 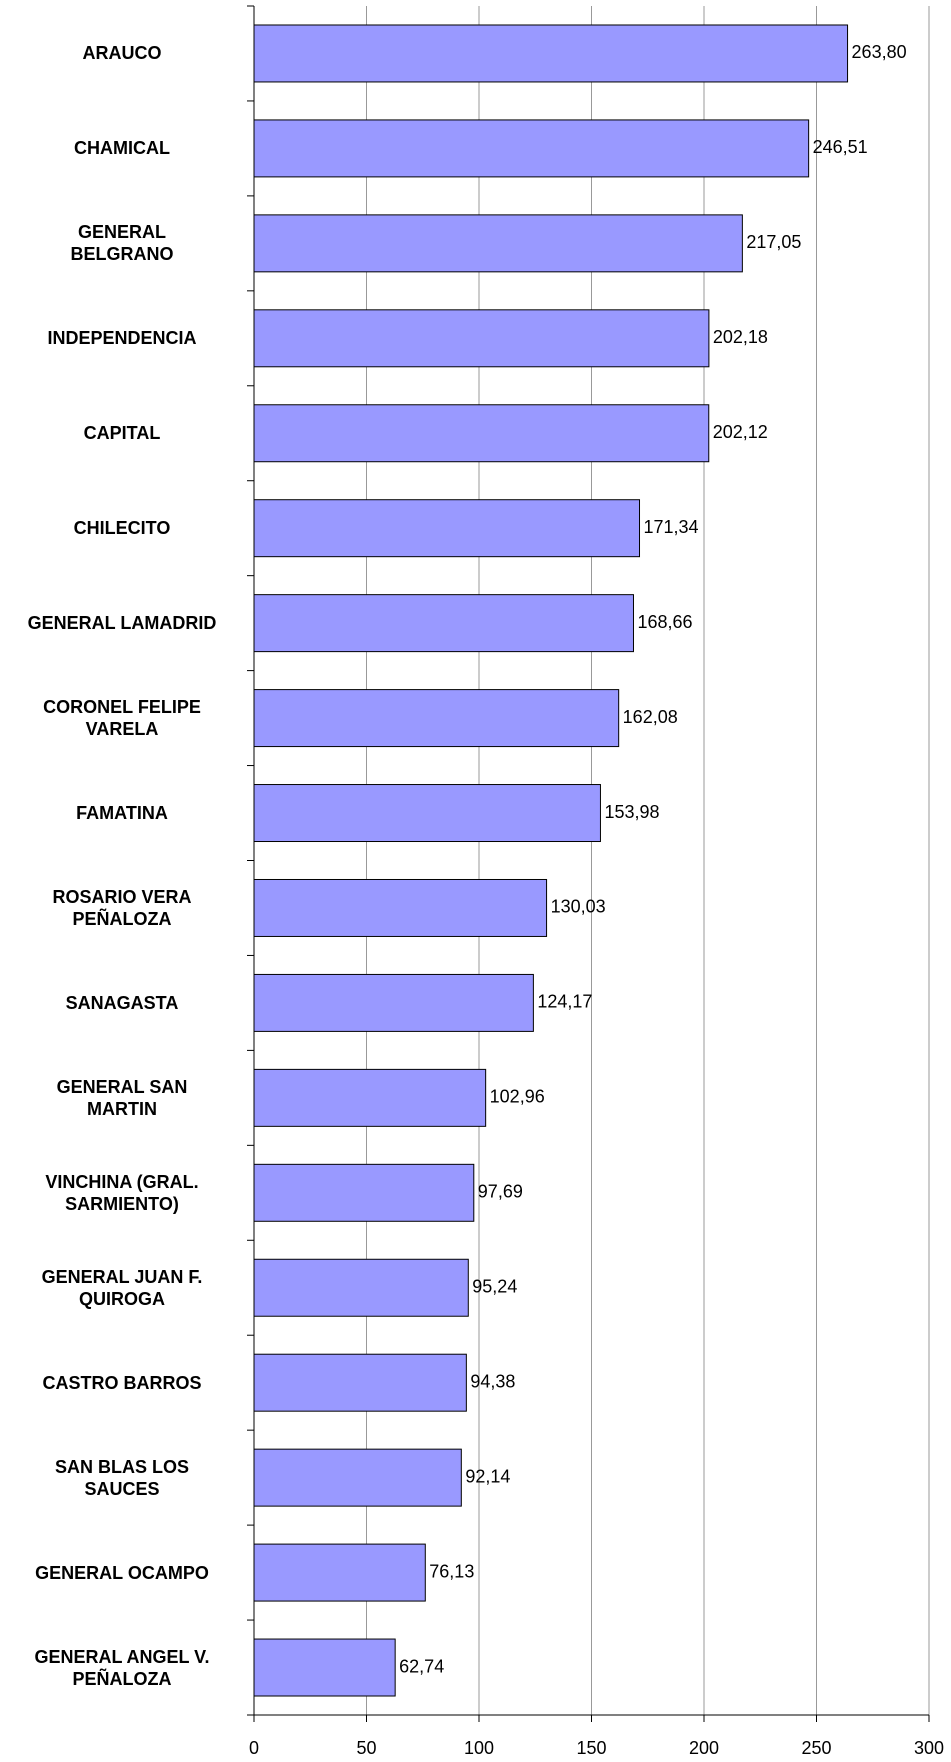 I want to click on value-label: 76,13, so click(x=451, y=1571).